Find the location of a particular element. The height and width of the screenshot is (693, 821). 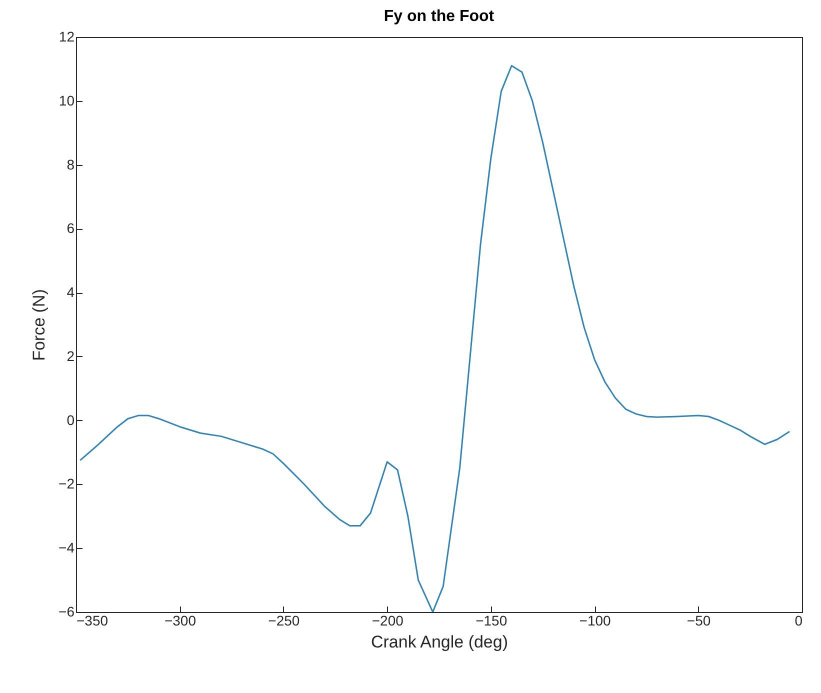

y-tick-label: 8 is located at coordinates (70, 164).